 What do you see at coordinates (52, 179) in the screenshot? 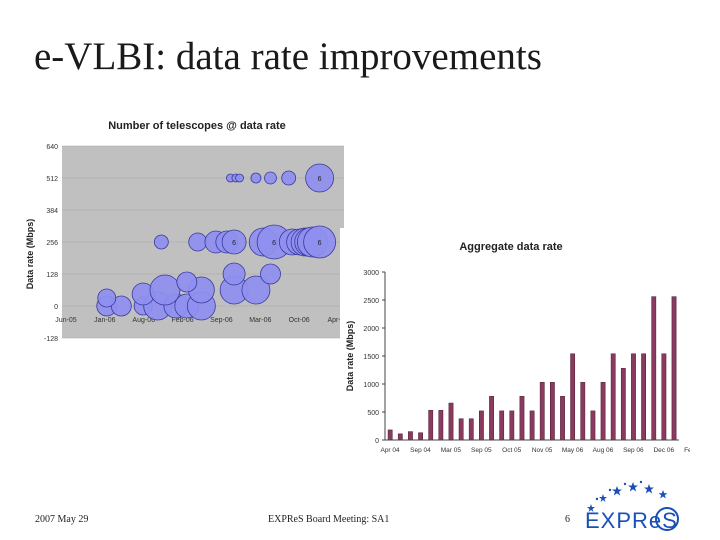
I see `bubble-y-tick-label: 512` at bounding box center [52, 179].